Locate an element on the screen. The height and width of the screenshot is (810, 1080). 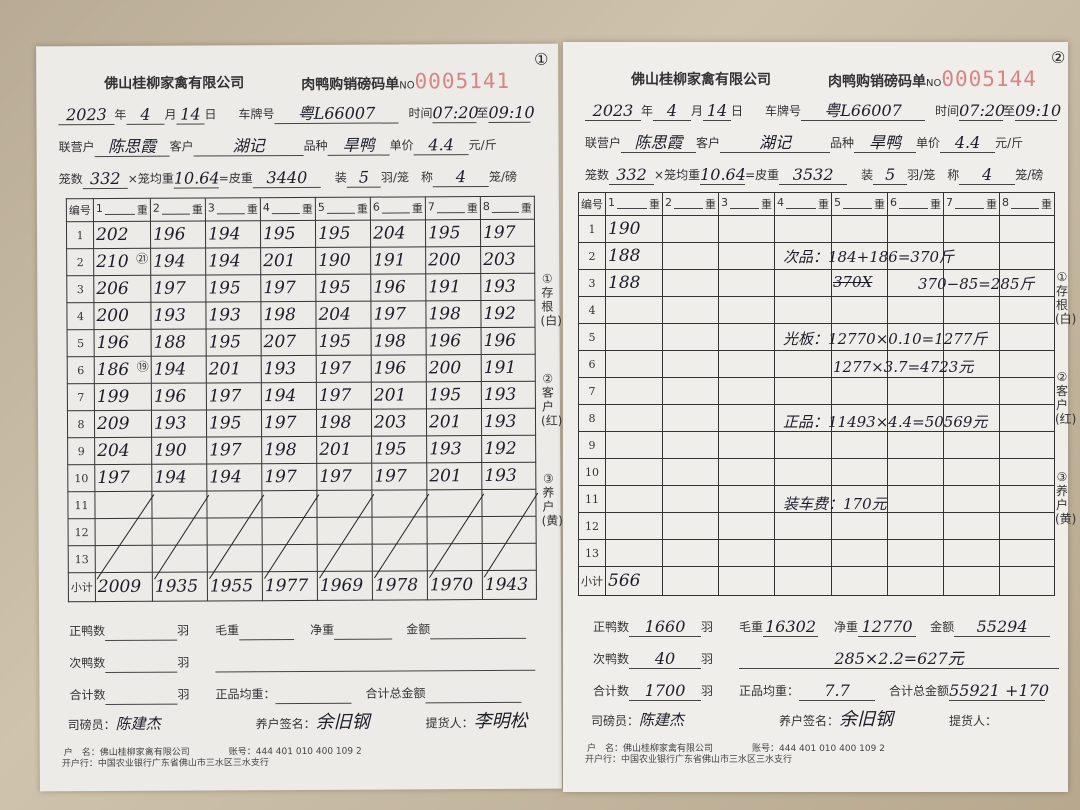
handwritten-note: 光板：12770×0.10=1277斤 is located at coordinates (885, 339).